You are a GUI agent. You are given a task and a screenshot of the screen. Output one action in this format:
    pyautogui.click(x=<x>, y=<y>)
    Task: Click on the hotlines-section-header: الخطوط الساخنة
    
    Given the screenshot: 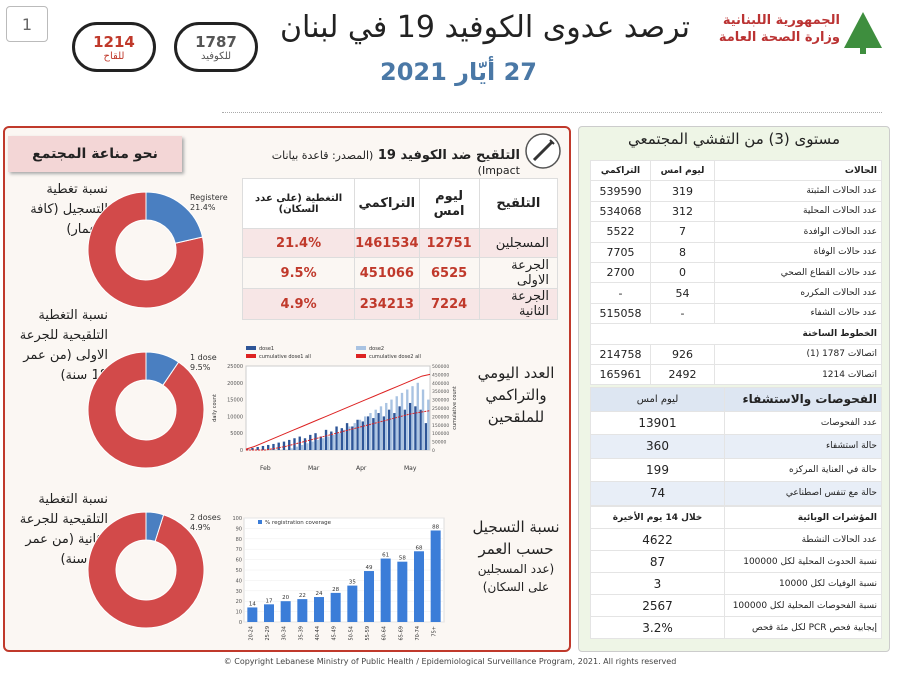 What is the action you would take?
    pyautogui.click(x=736, y=334)
    